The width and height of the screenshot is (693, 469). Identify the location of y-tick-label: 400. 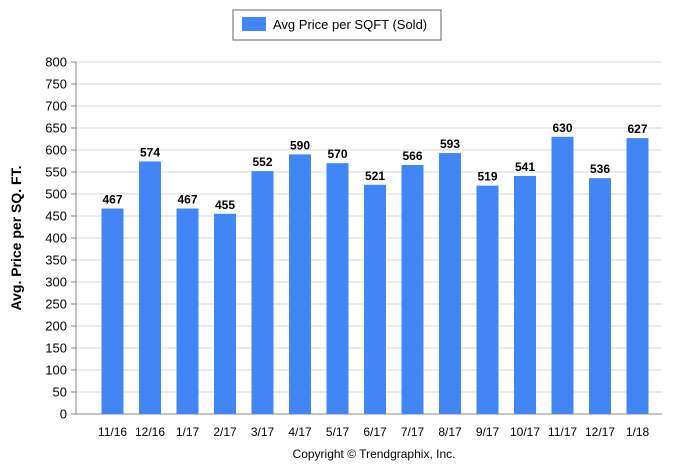
(56, 238).